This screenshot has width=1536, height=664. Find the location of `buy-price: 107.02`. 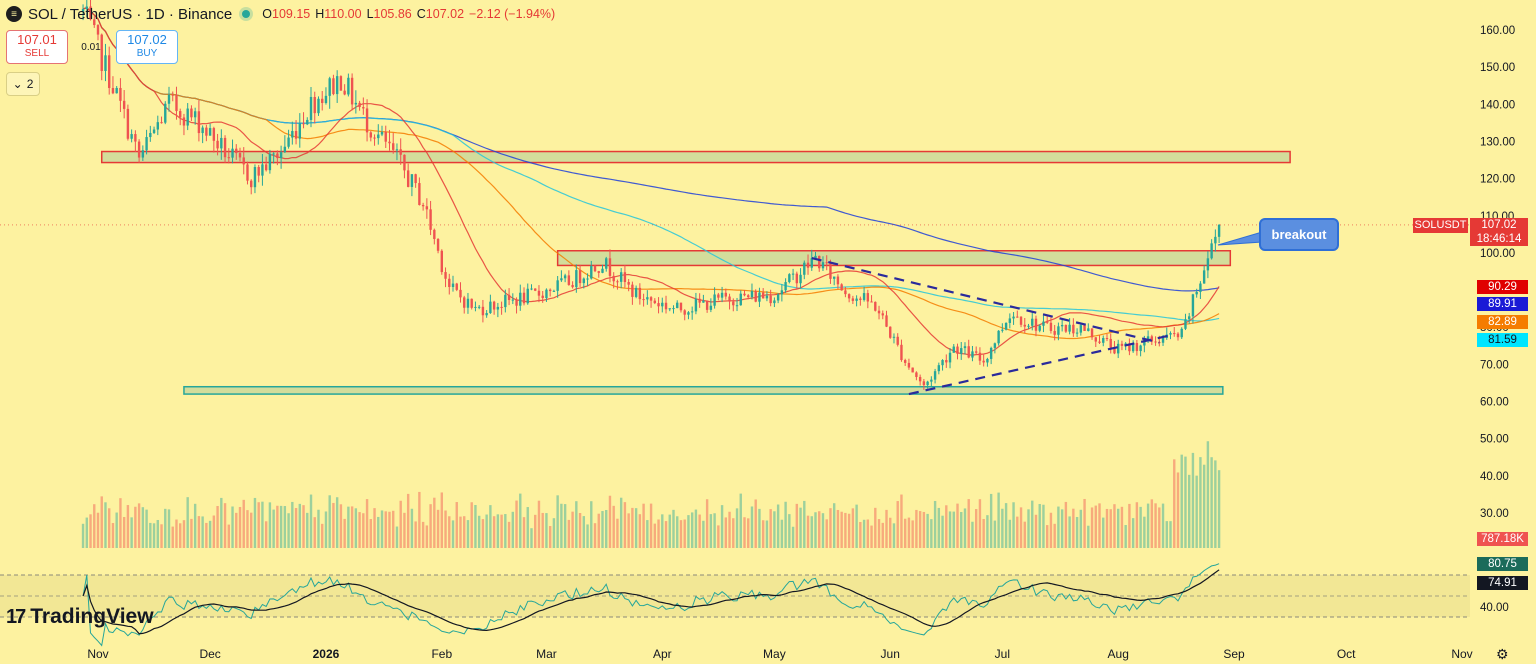

buy-price: 107.02 is located at coordinates (147, 39).